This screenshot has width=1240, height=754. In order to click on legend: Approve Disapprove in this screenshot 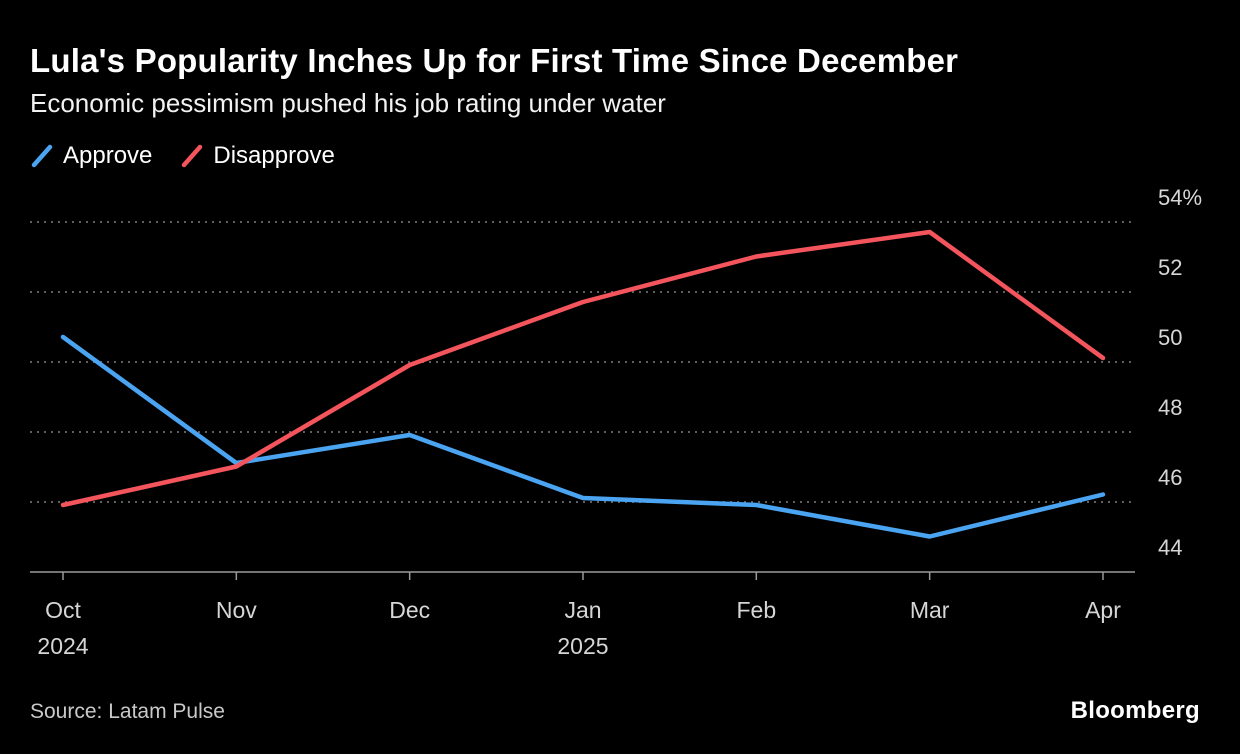, I will do `click(182, 156)`.